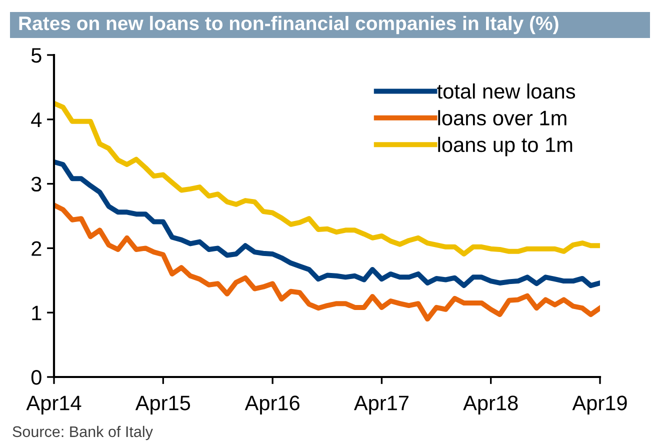 The image size is (654, 441). I want to click on x-tick-label: Apr17, so click(381, 405).